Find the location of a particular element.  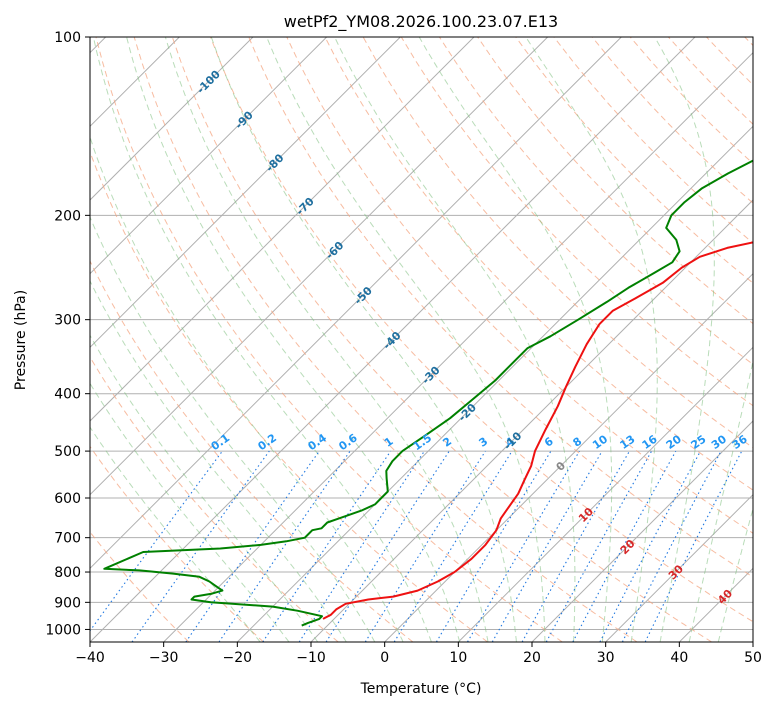

x-tick-label: 10 is located at coordinates (458, 658).